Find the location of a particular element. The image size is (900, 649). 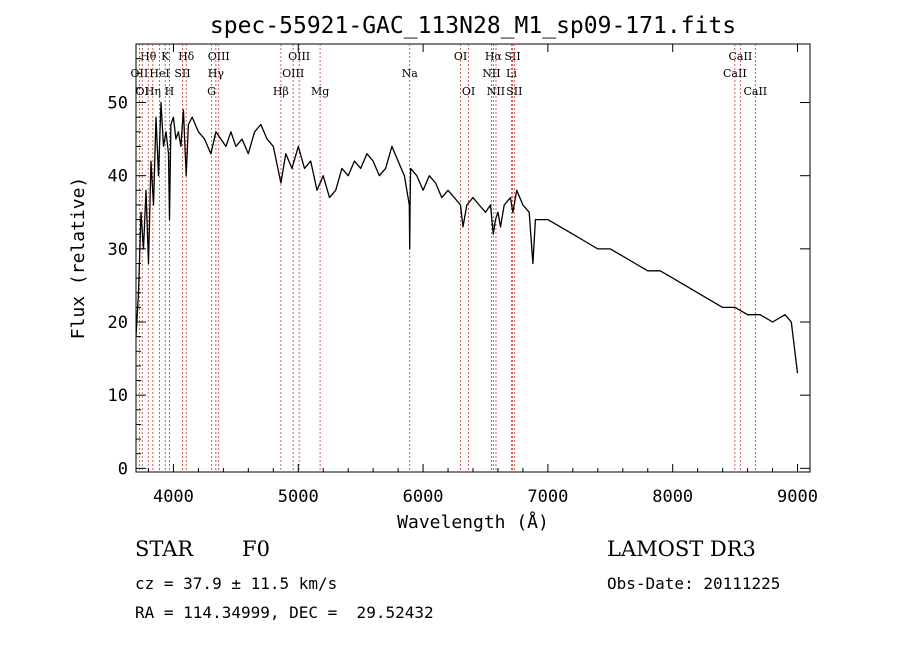

spectral-line-label: Li is located at coordinates (511, 73).